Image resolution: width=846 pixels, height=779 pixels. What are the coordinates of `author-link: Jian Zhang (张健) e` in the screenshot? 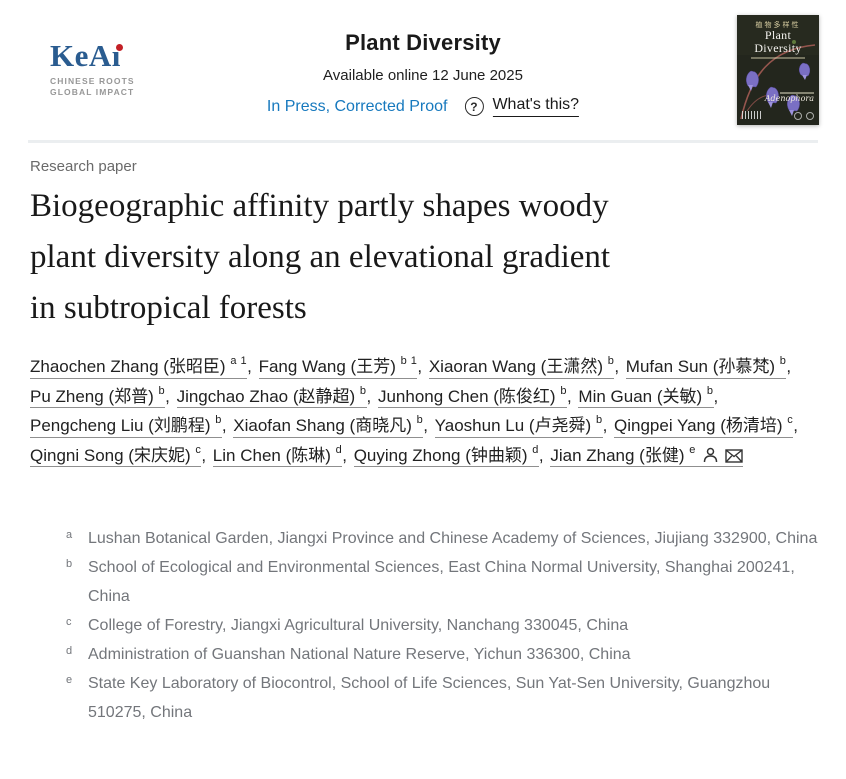 It's located at (646, 455).